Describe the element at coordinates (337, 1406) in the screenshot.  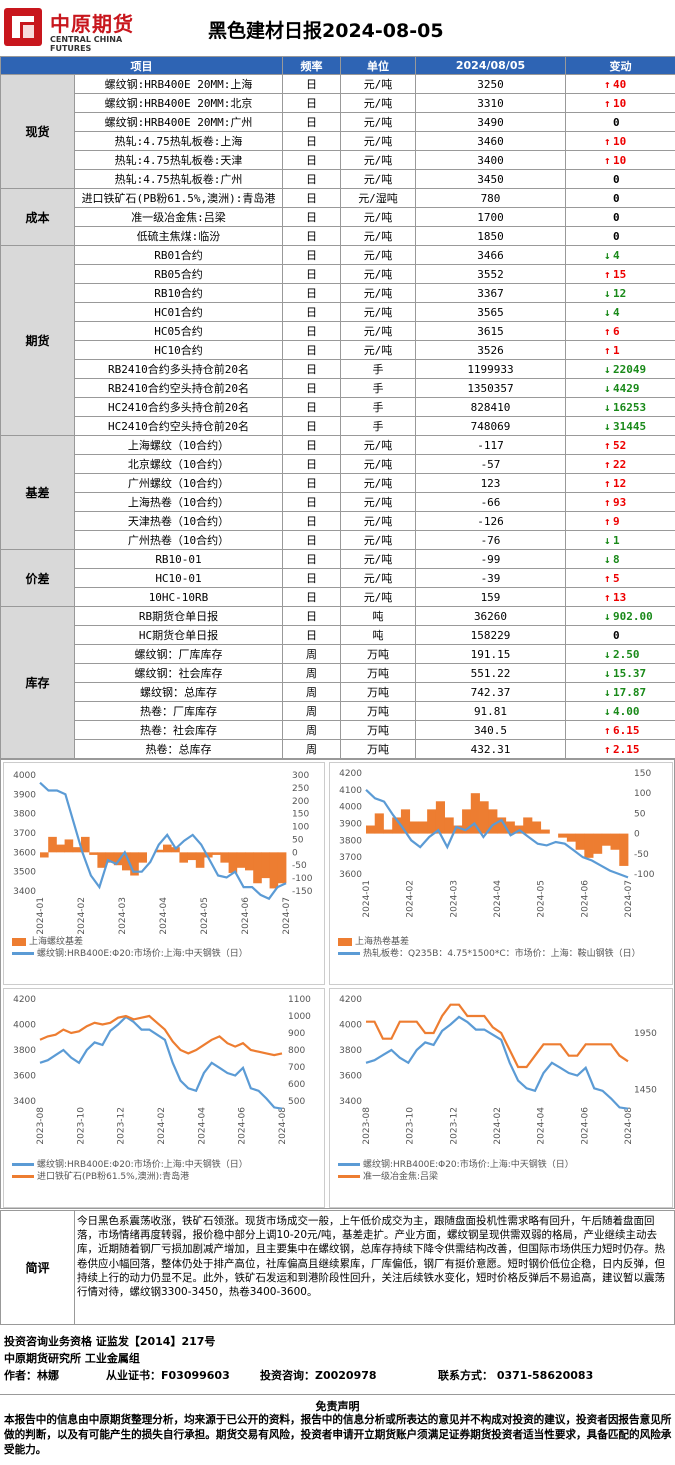
I see `disclaimer-title: 免责声明` at that location.